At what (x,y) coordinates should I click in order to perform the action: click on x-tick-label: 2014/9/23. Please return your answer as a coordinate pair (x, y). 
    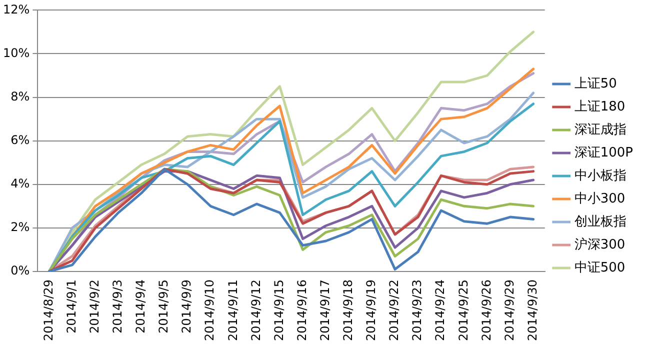
    Looking at the image, I should click on (417, 310).